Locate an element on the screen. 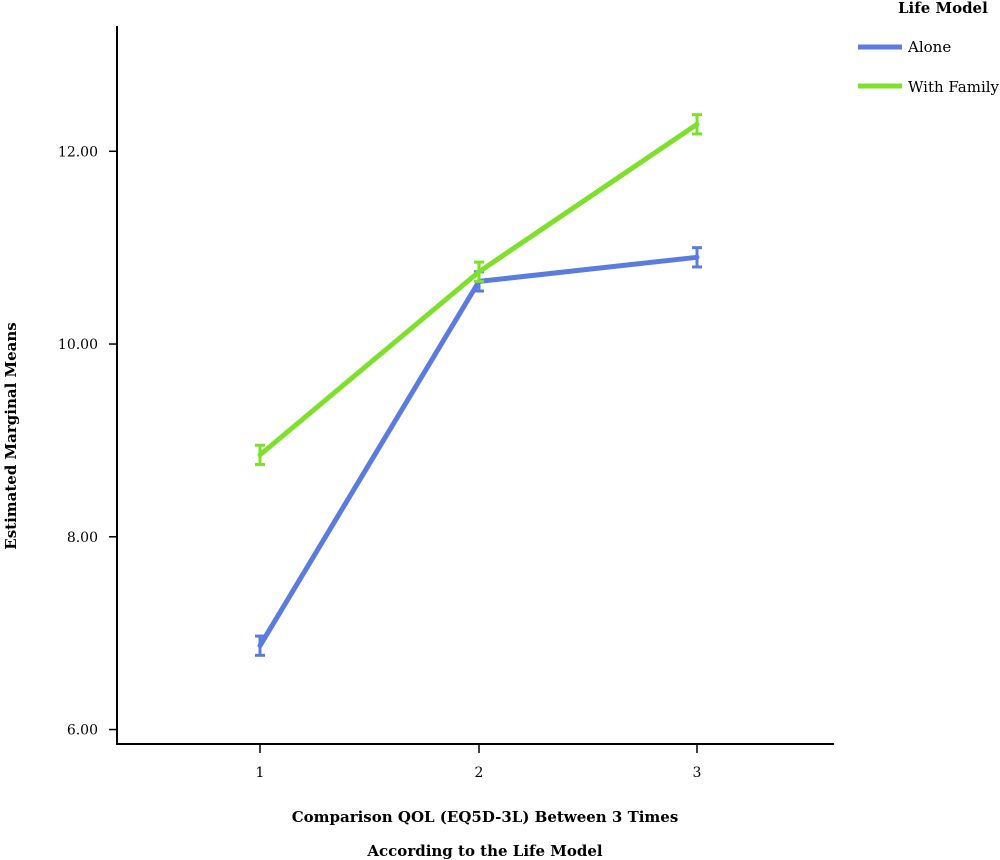  y-tick-label: 10.00 is located at coordinates (78, 345).